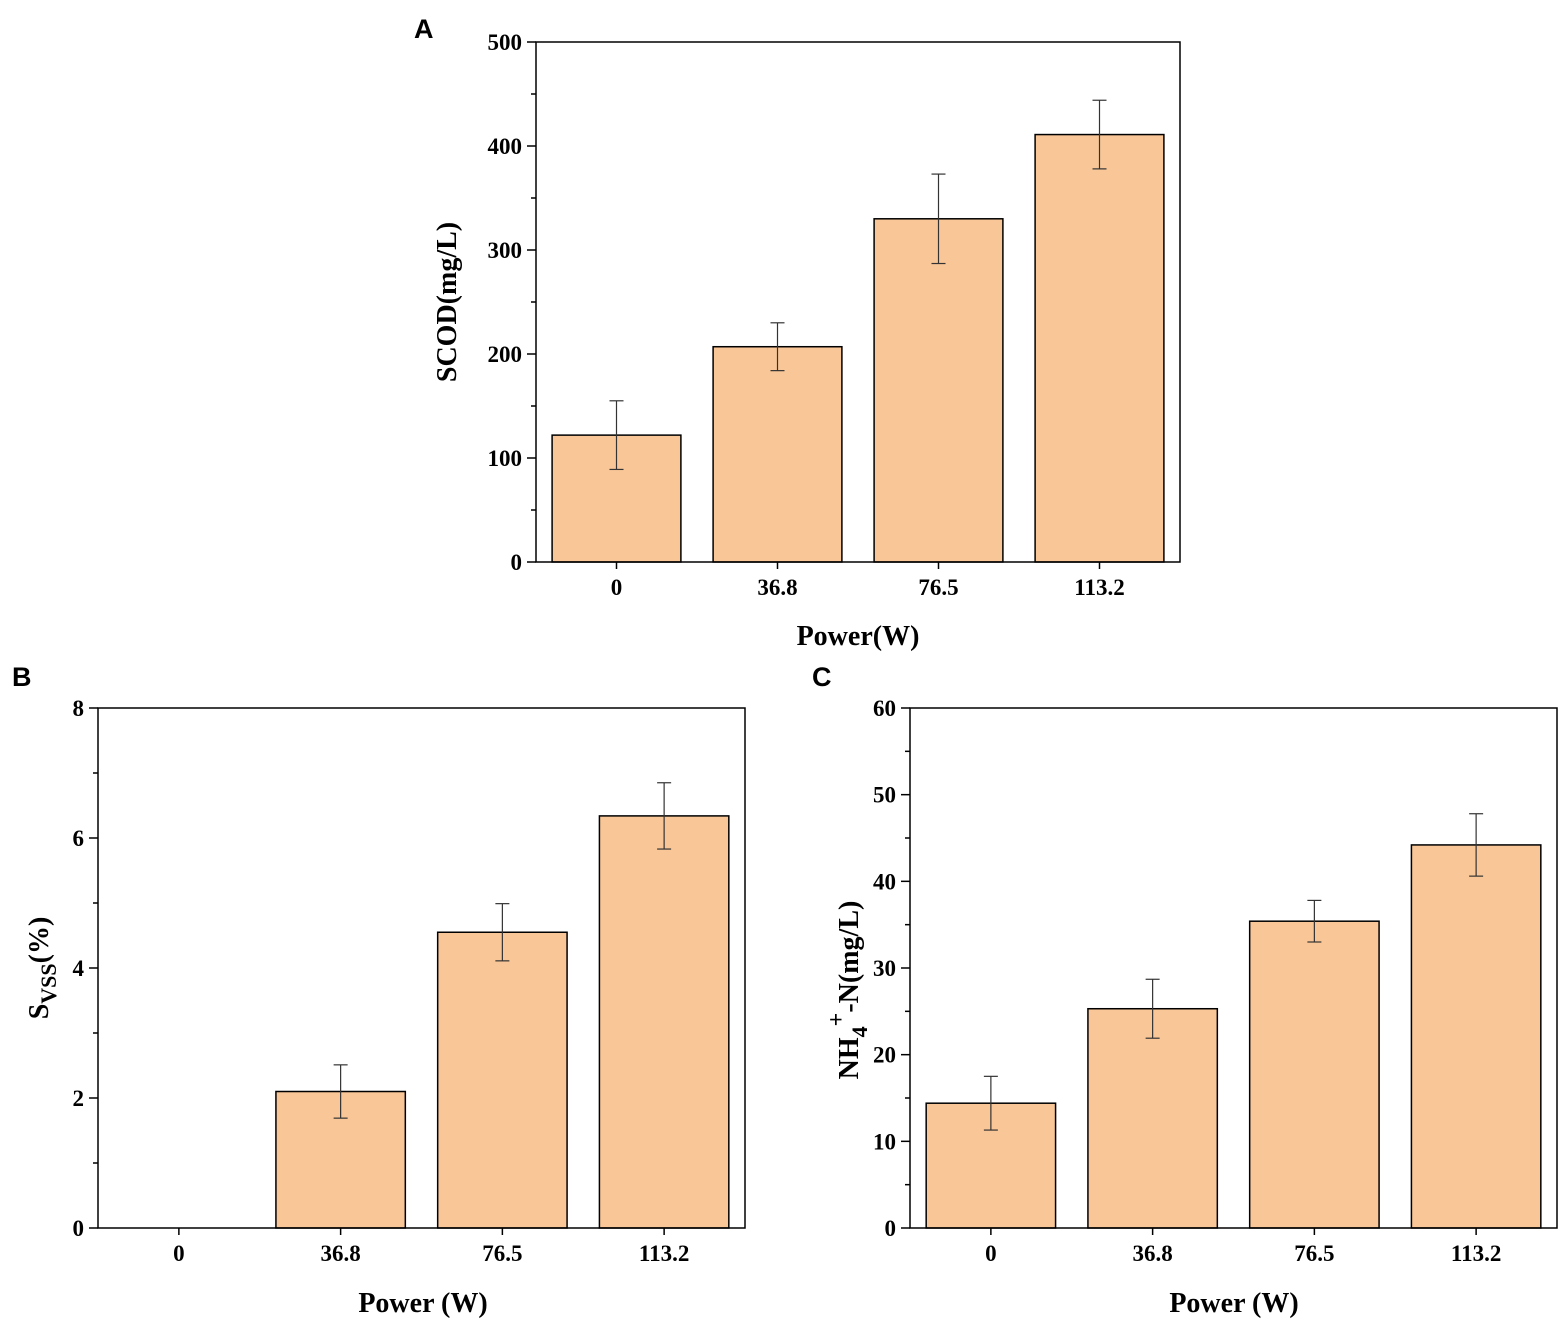 The width and height of the screenshot is (1562, 1321). I want to click on bar-b-113.2, so click(664, 1022).